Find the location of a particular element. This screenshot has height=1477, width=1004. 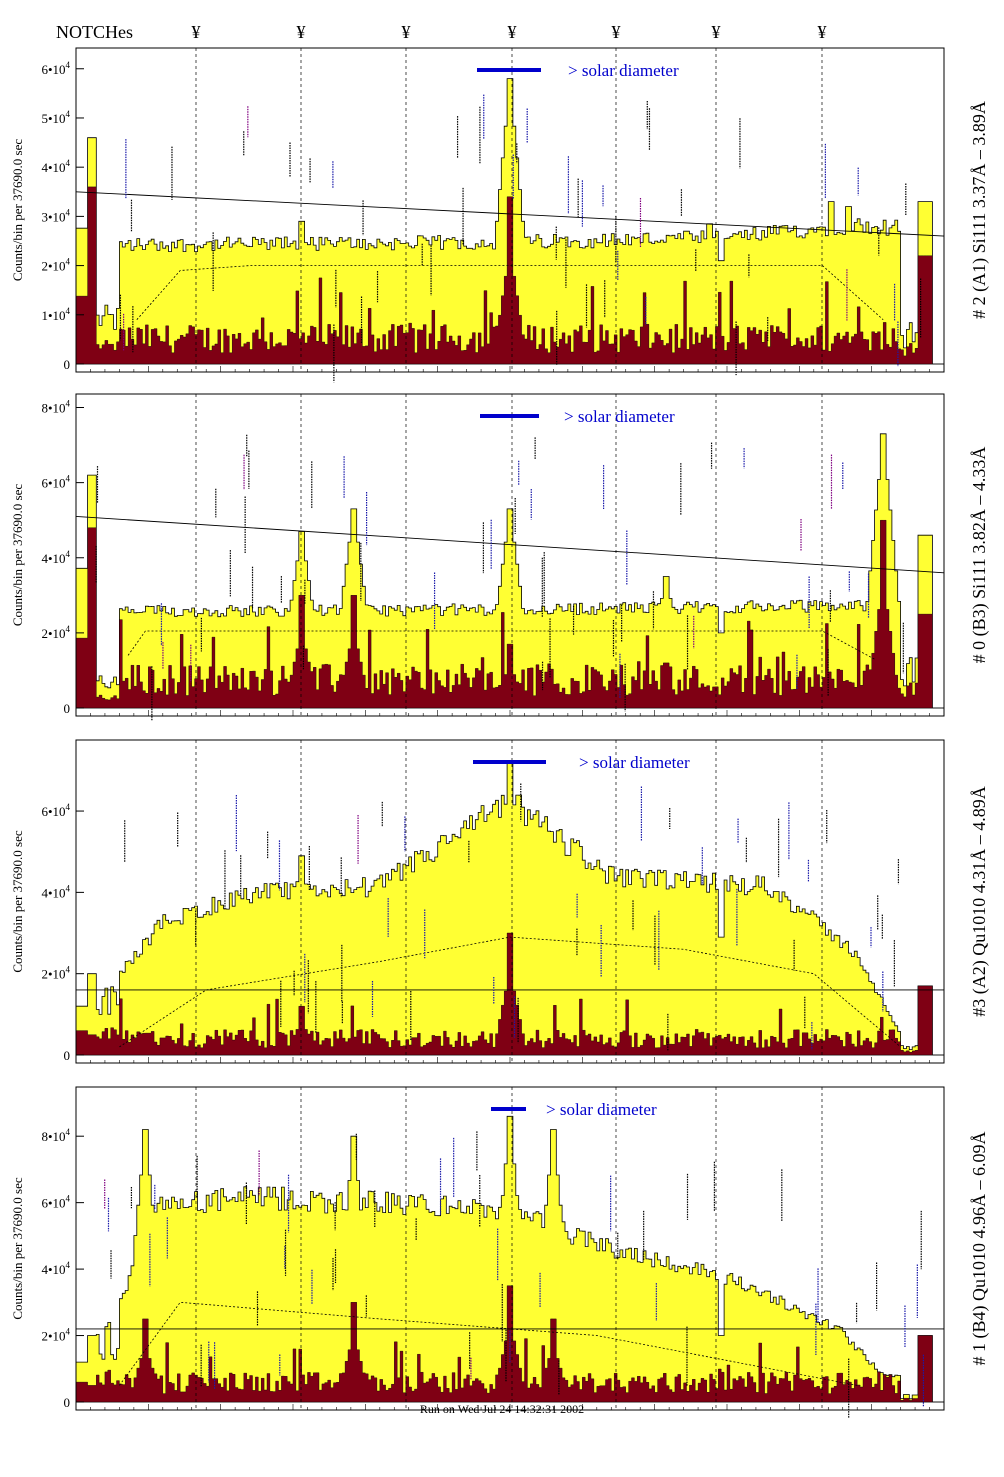

panel-band-label: # 1 (B4) Qu1010 4.96Å – 6.09Å is located at coordinates (979, 1249).